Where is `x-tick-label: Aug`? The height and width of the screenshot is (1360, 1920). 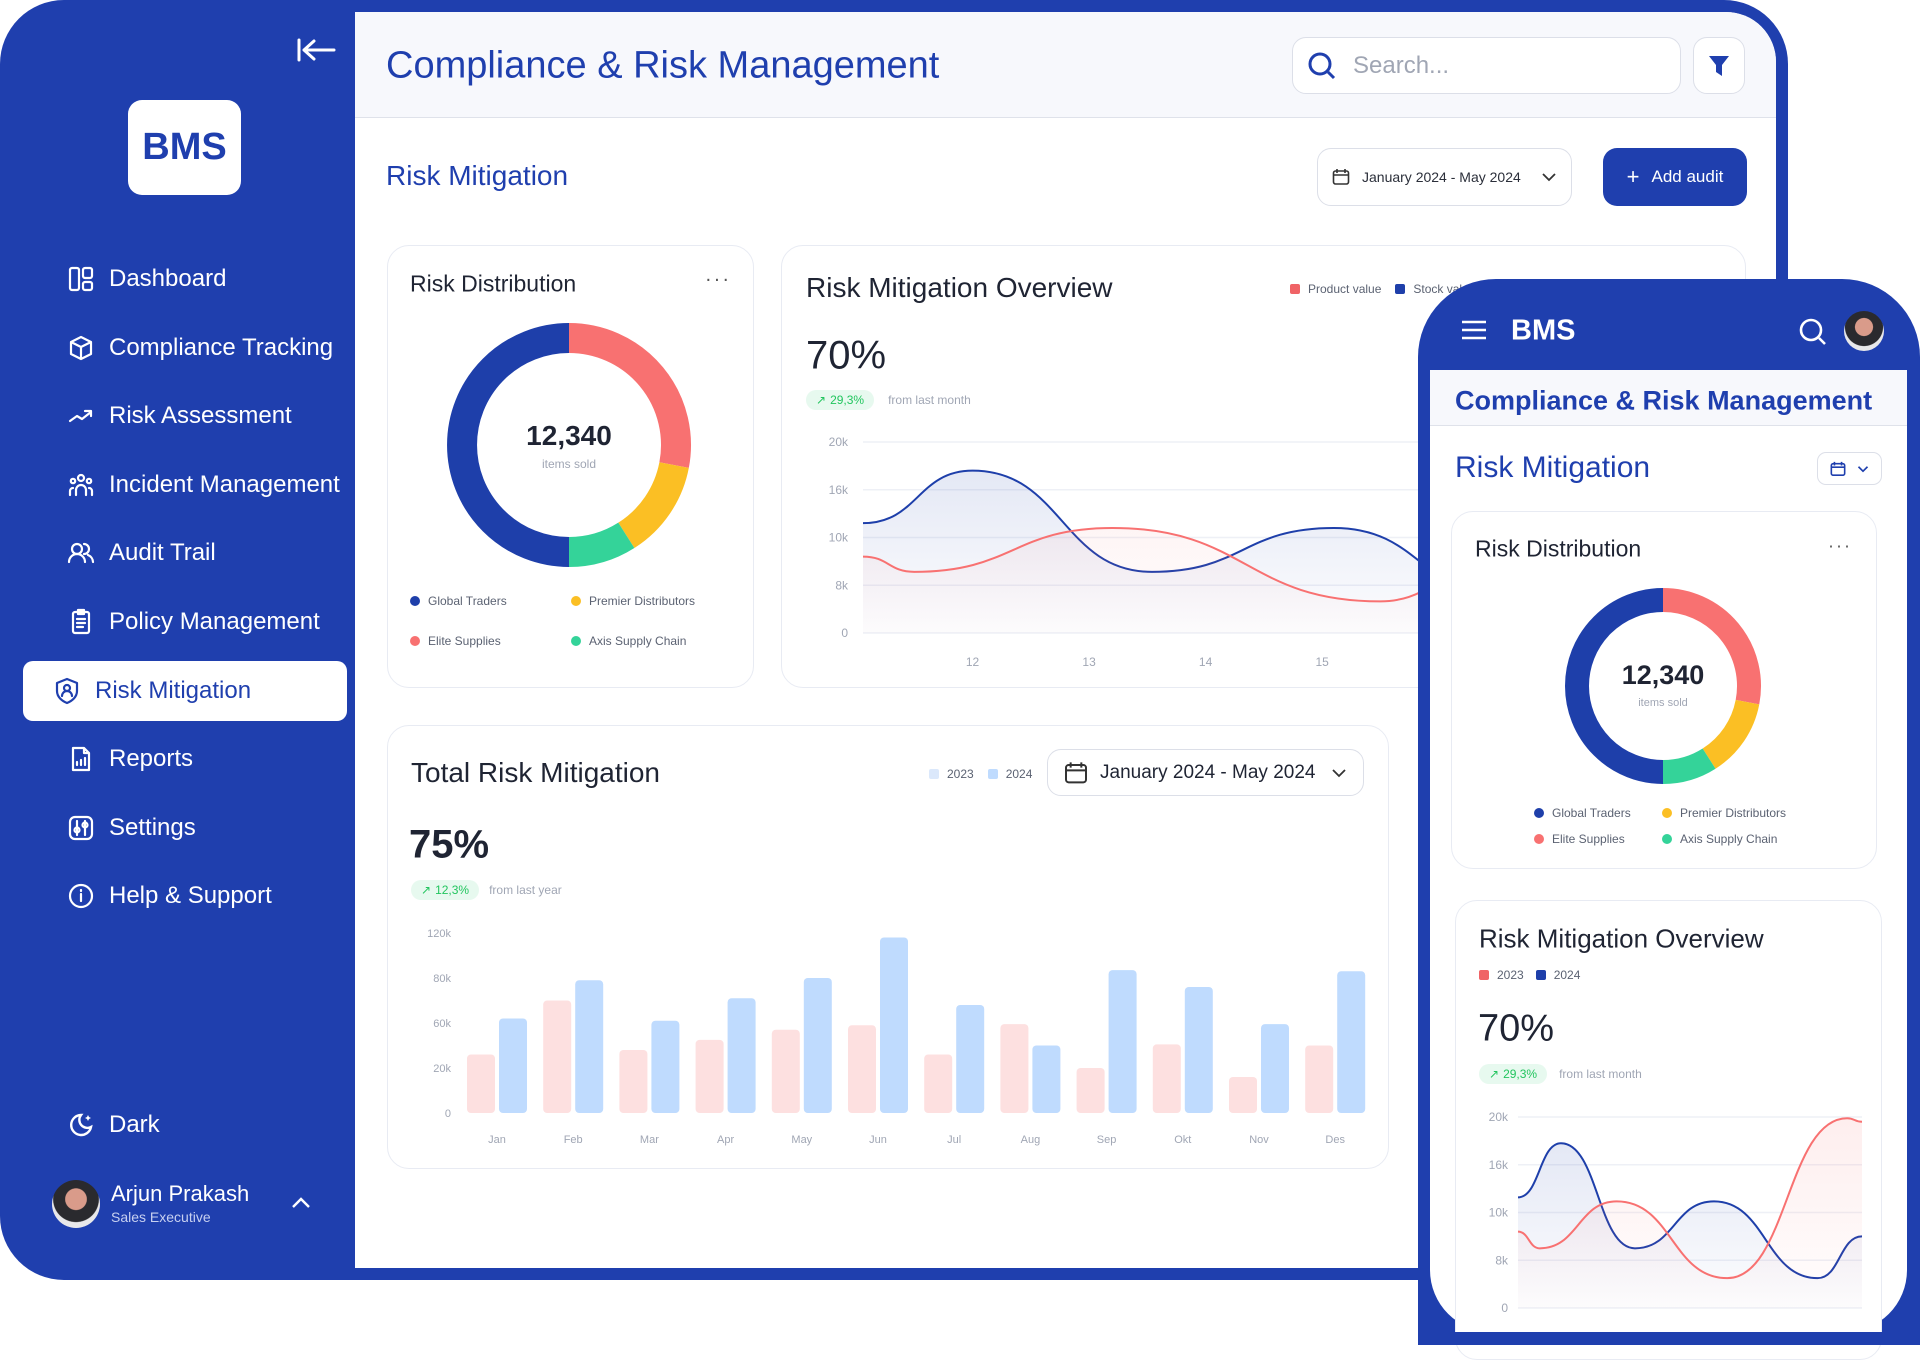
x-tick-label: Aug is located at coordinates (1031, 1140).